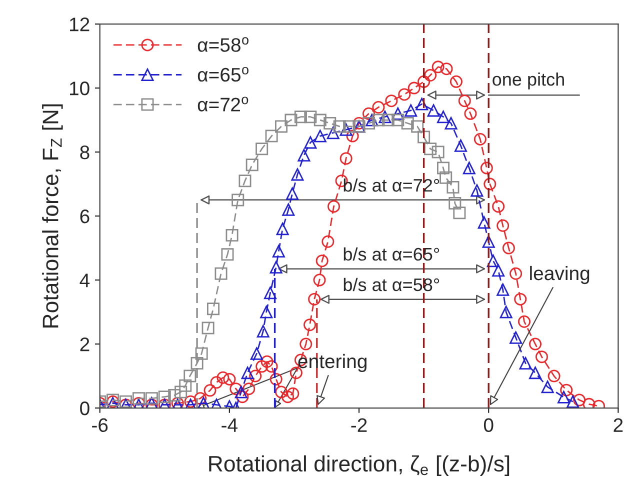  I want to click on x-tick-label: -2, so click(359, 425).